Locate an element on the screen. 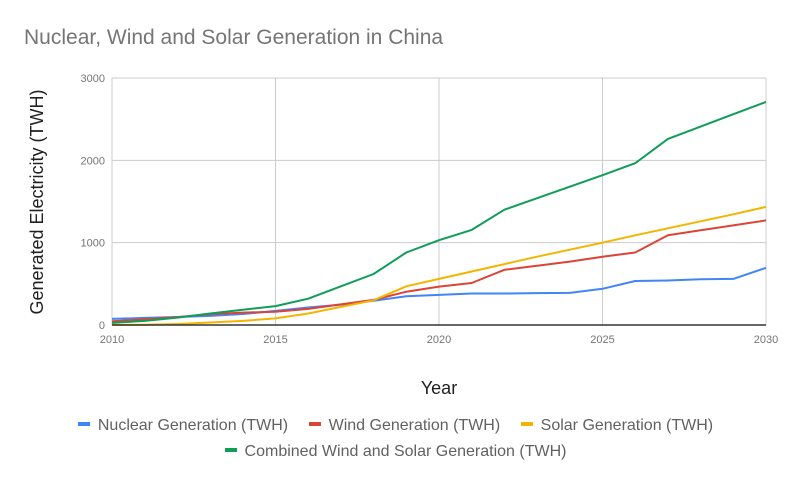 The image size is (791, 489). legend-label: Wind Generation (TWH) is located at coordinates (414, 425).